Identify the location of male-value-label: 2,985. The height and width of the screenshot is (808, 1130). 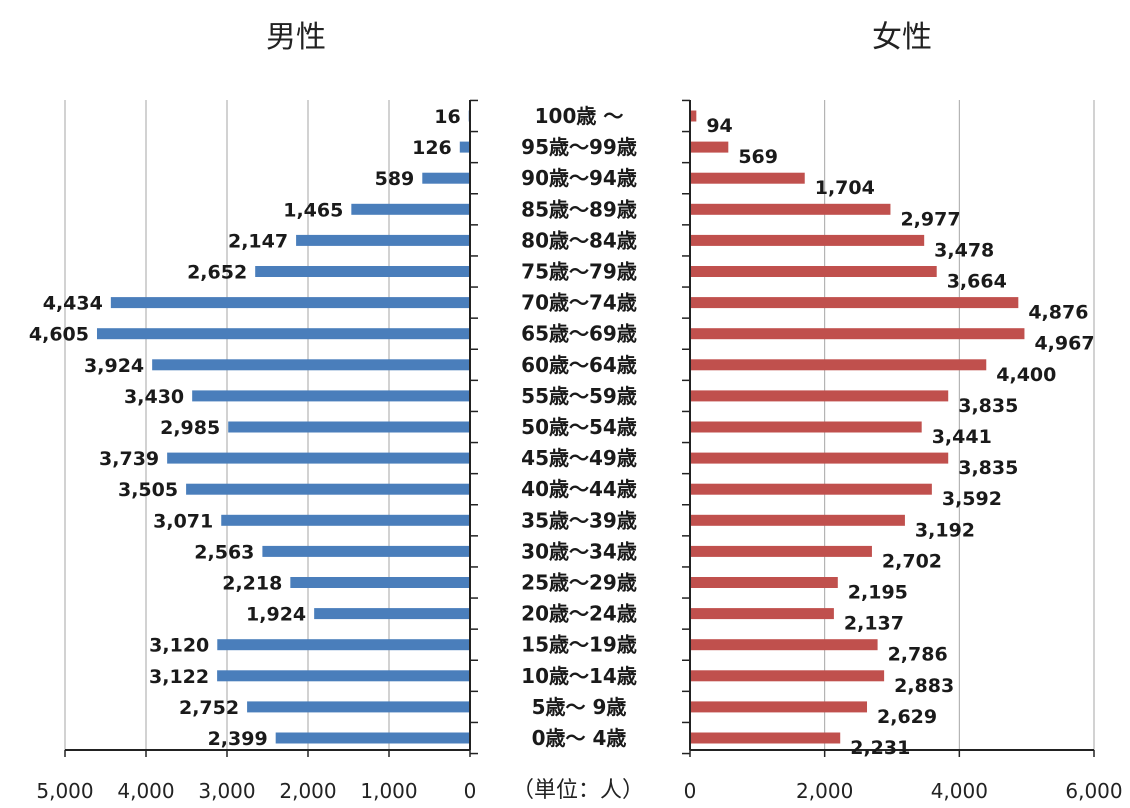
(190, 428).